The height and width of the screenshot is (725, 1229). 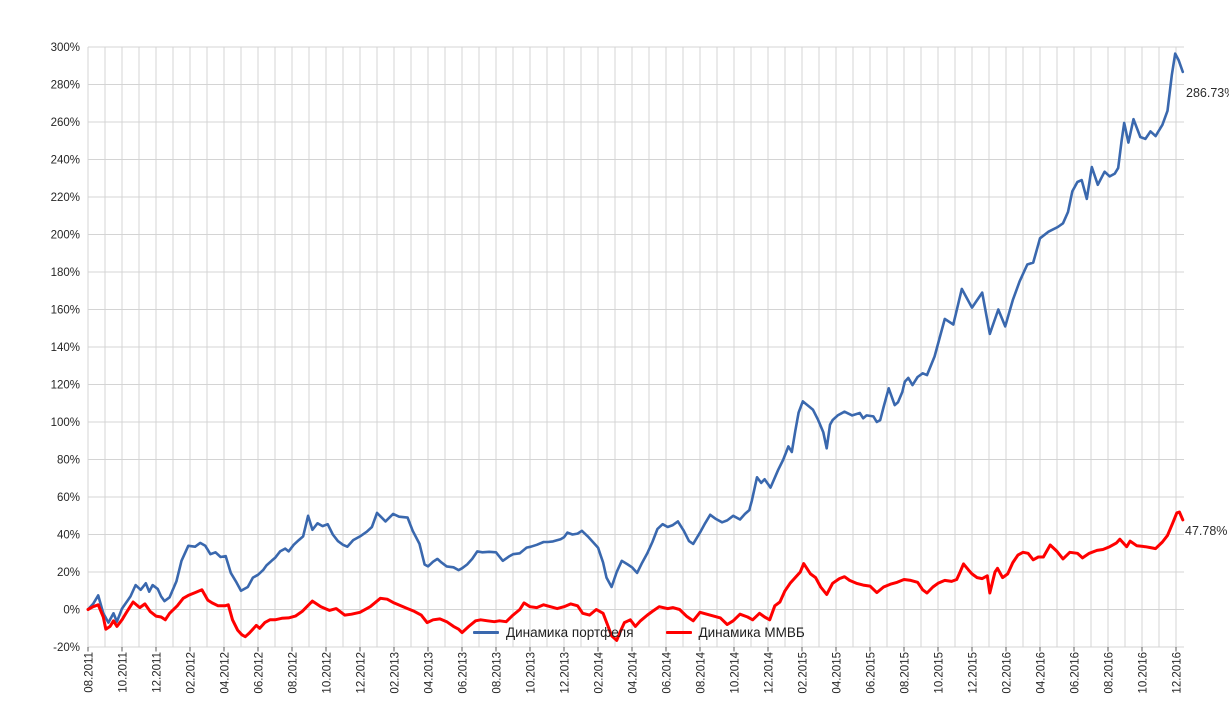 I want to click on x-axis-label: 10.2011, so click(x=124, y=672).